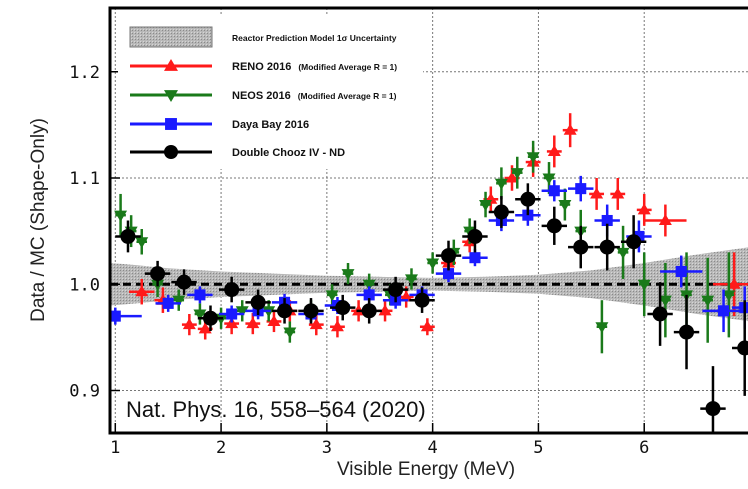 Image resolution: width=748 pixels, height=489 pixels. I want to click on x-tick-label: 3, so click(327, 448).